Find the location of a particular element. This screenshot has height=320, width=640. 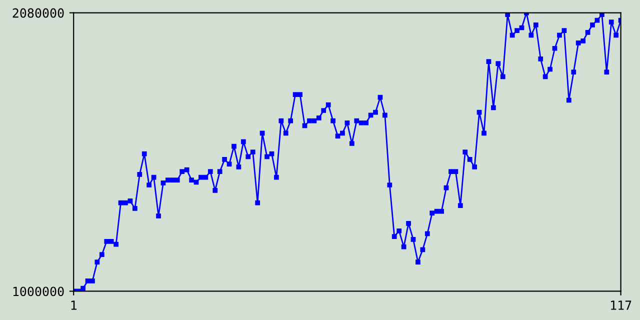

y-tick-label: 2080000 is located at coordinates (38, 13).